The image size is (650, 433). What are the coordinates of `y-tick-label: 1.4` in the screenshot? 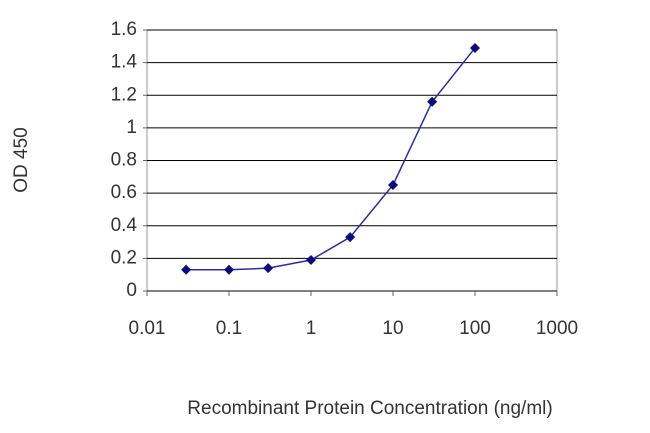 It's located at (124, 62).